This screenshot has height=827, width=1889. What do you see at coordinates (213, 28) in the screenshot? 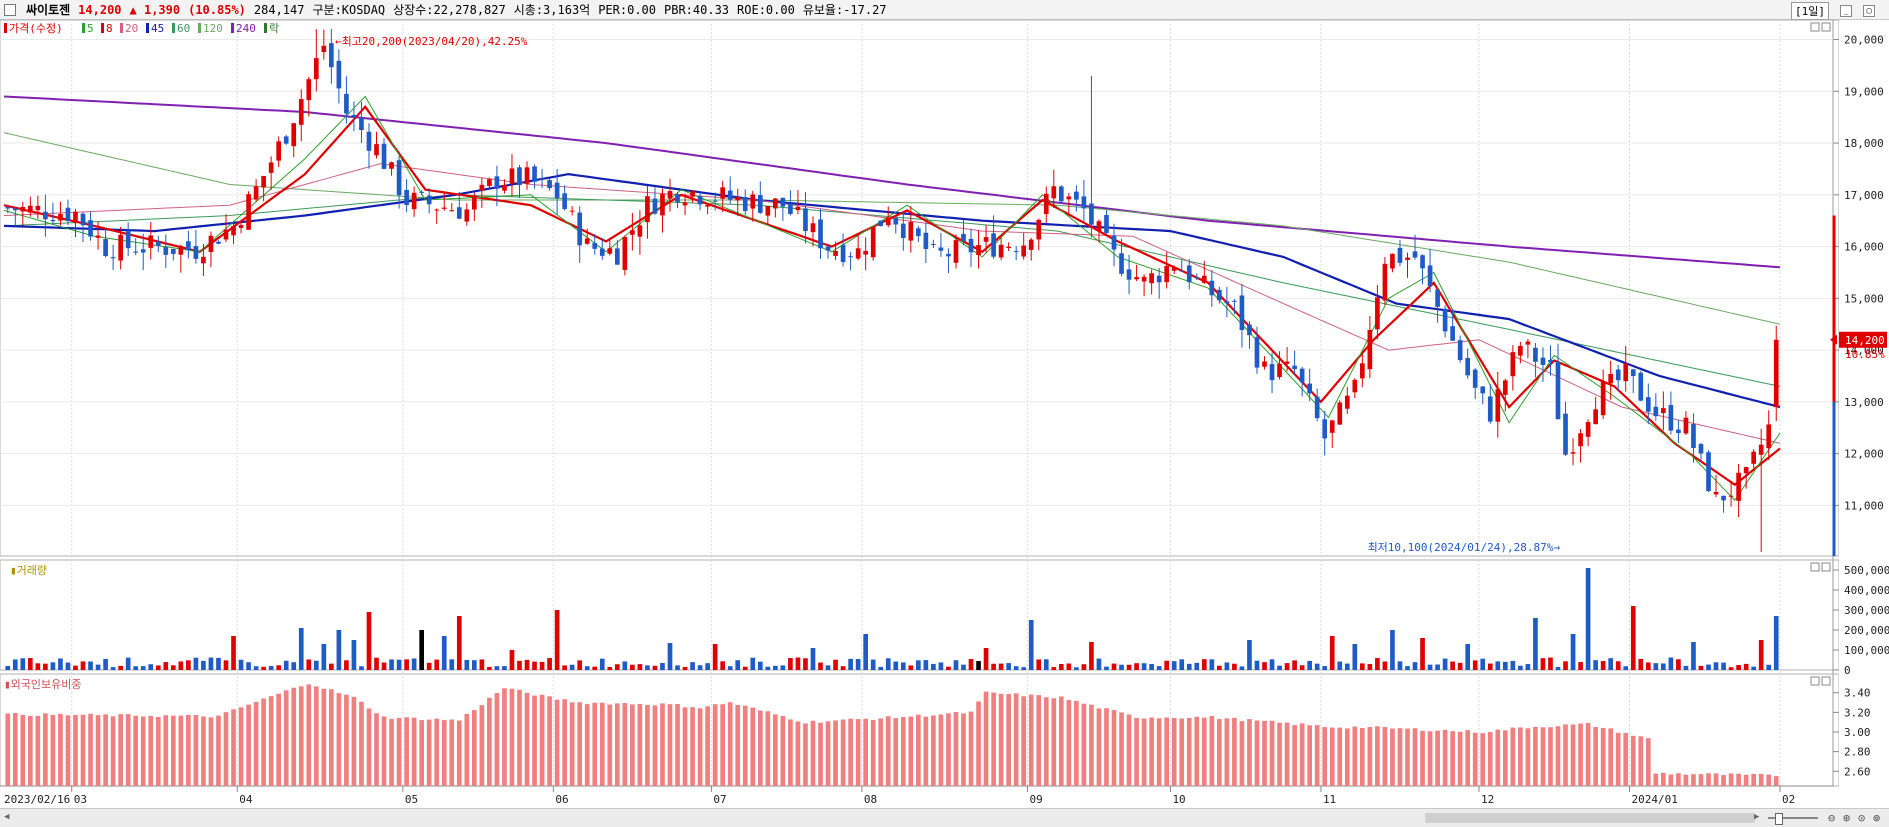
I see `legend-label: 120` at bounding box center [213, 28].